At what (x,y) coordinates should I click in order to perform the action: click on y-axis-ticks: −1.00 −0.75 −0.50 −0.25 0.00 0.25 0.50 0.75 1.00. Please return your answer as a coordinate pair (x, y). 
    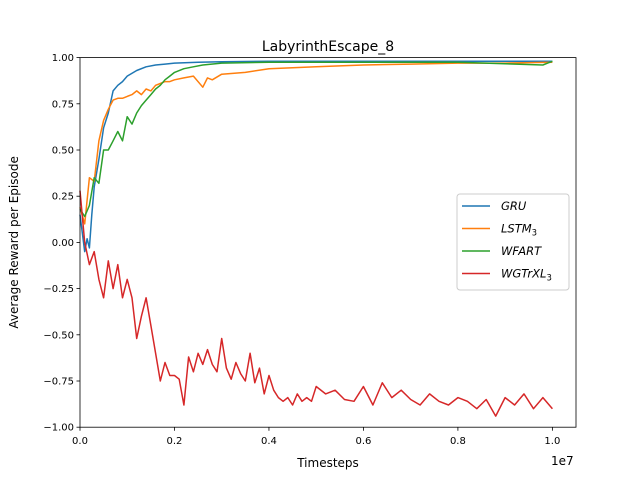
    Looking at the image, I should click on (61, 243).